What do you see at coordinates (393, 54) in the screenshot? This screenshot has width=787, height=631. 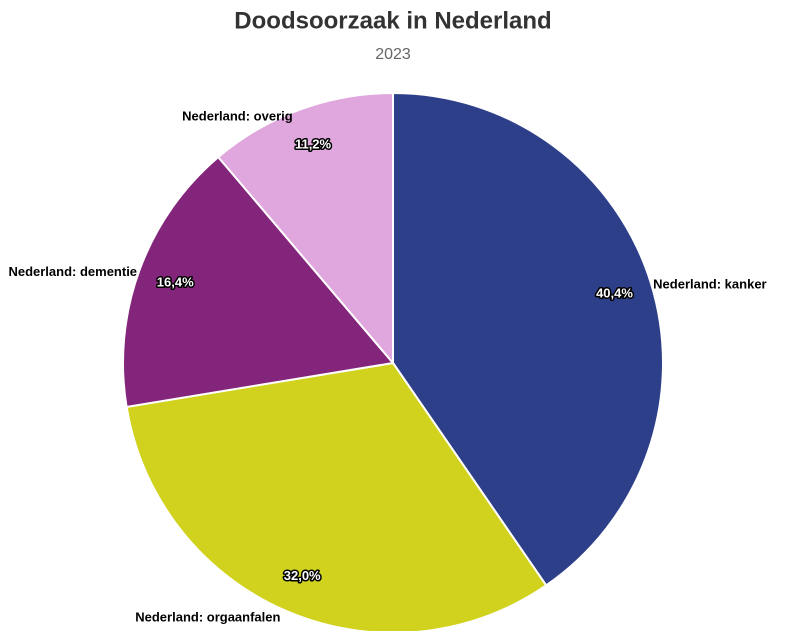 I see `chart-subtitle: 2023` at bounding box center [393, 54].